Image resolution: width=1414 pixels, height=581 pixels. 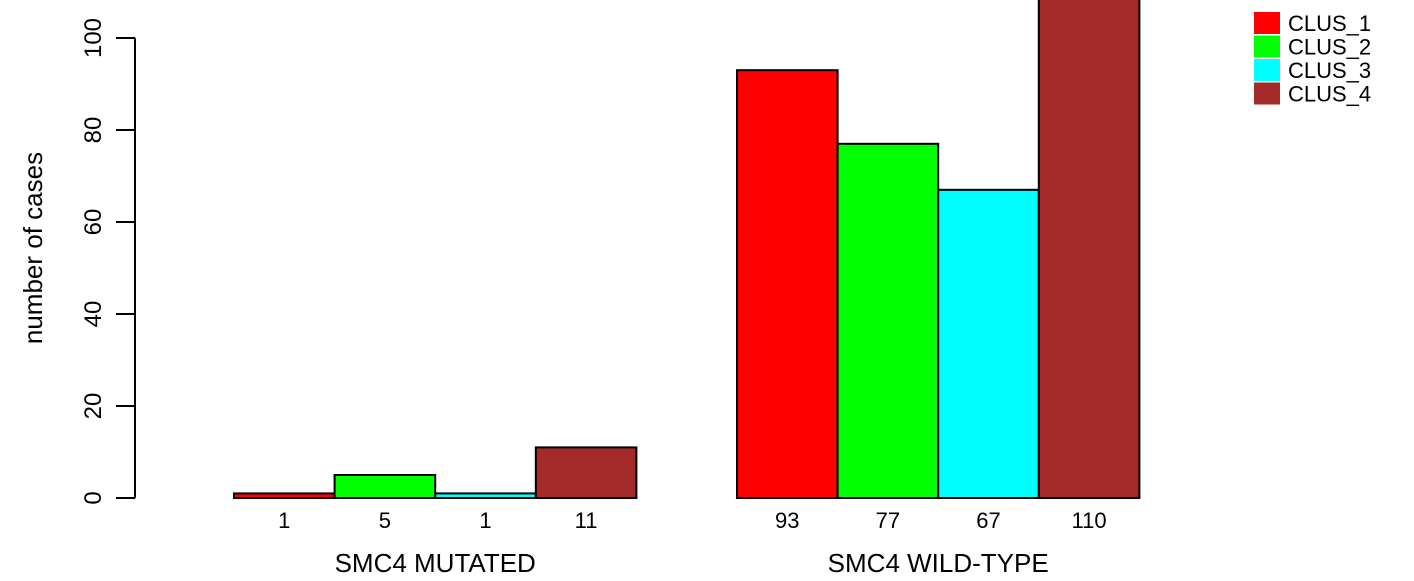 I want to click on legend-label: CLUS_3, so click(x=1329, y=70).